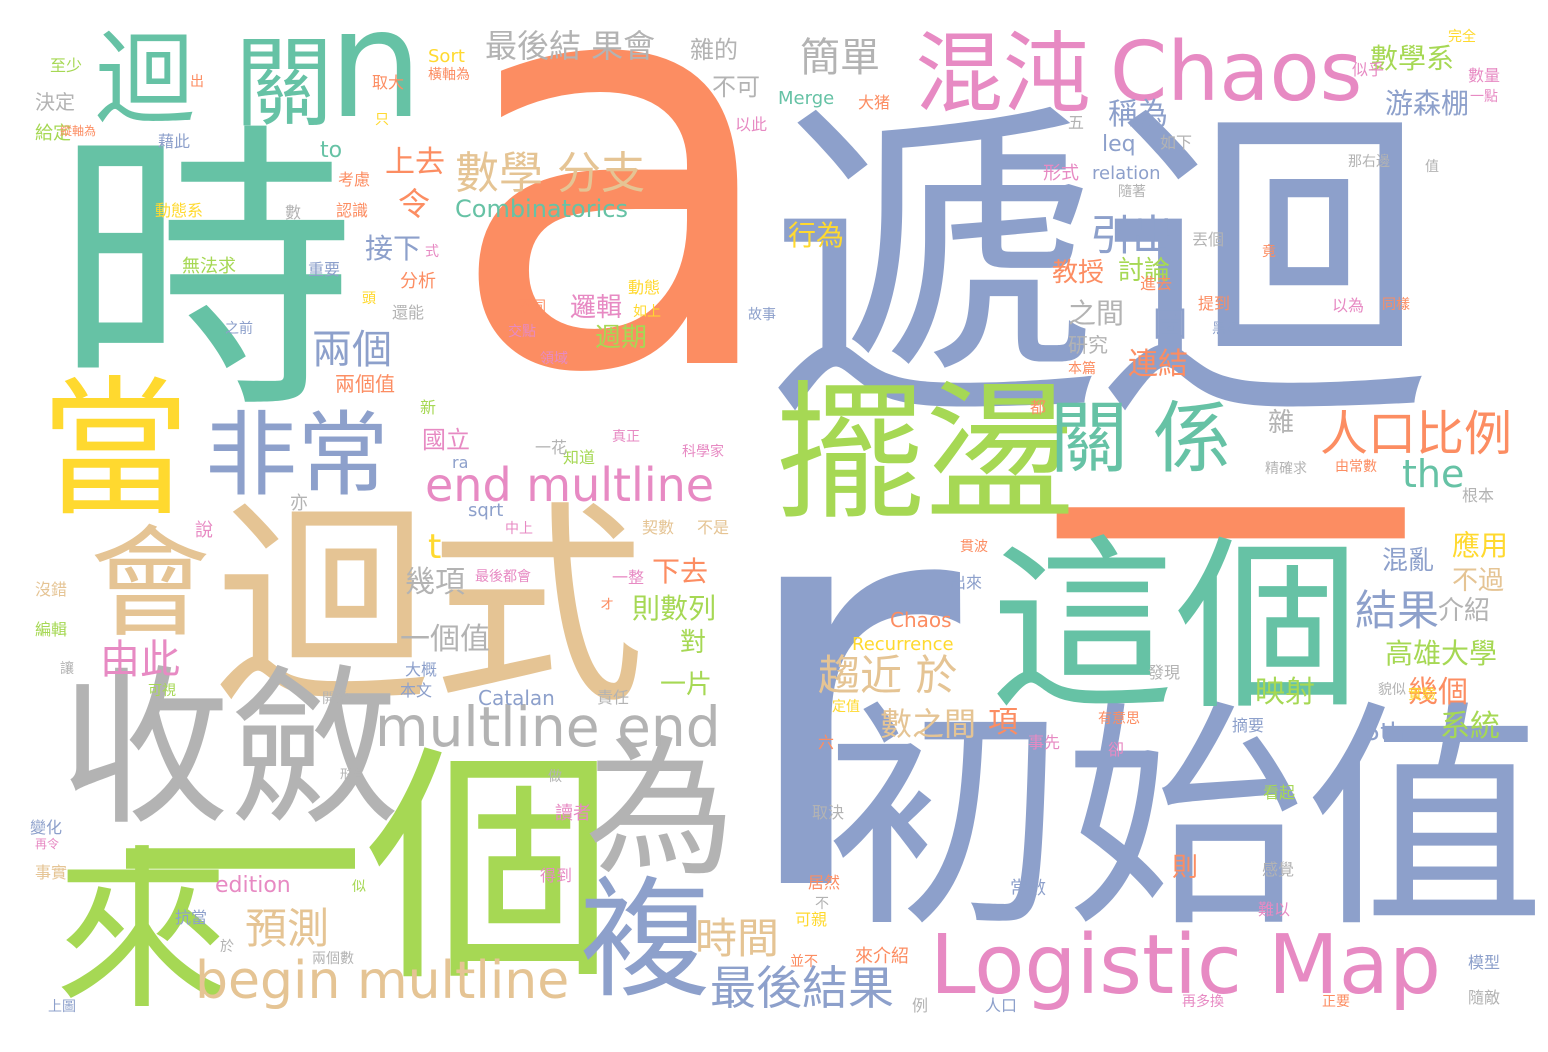 The height and width of the screenshot is (1052, 1548). I want to click on word-shiyan: 實驗, so click(1422, 695).